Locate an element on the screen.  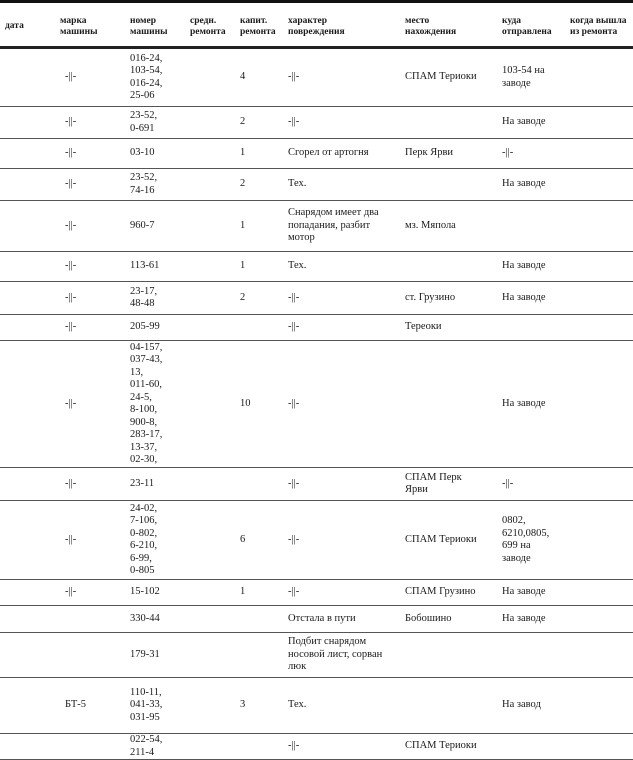
table-row: 330-44 Отстала в пути Бобошино На заводе is located at coordinates (316, 619).